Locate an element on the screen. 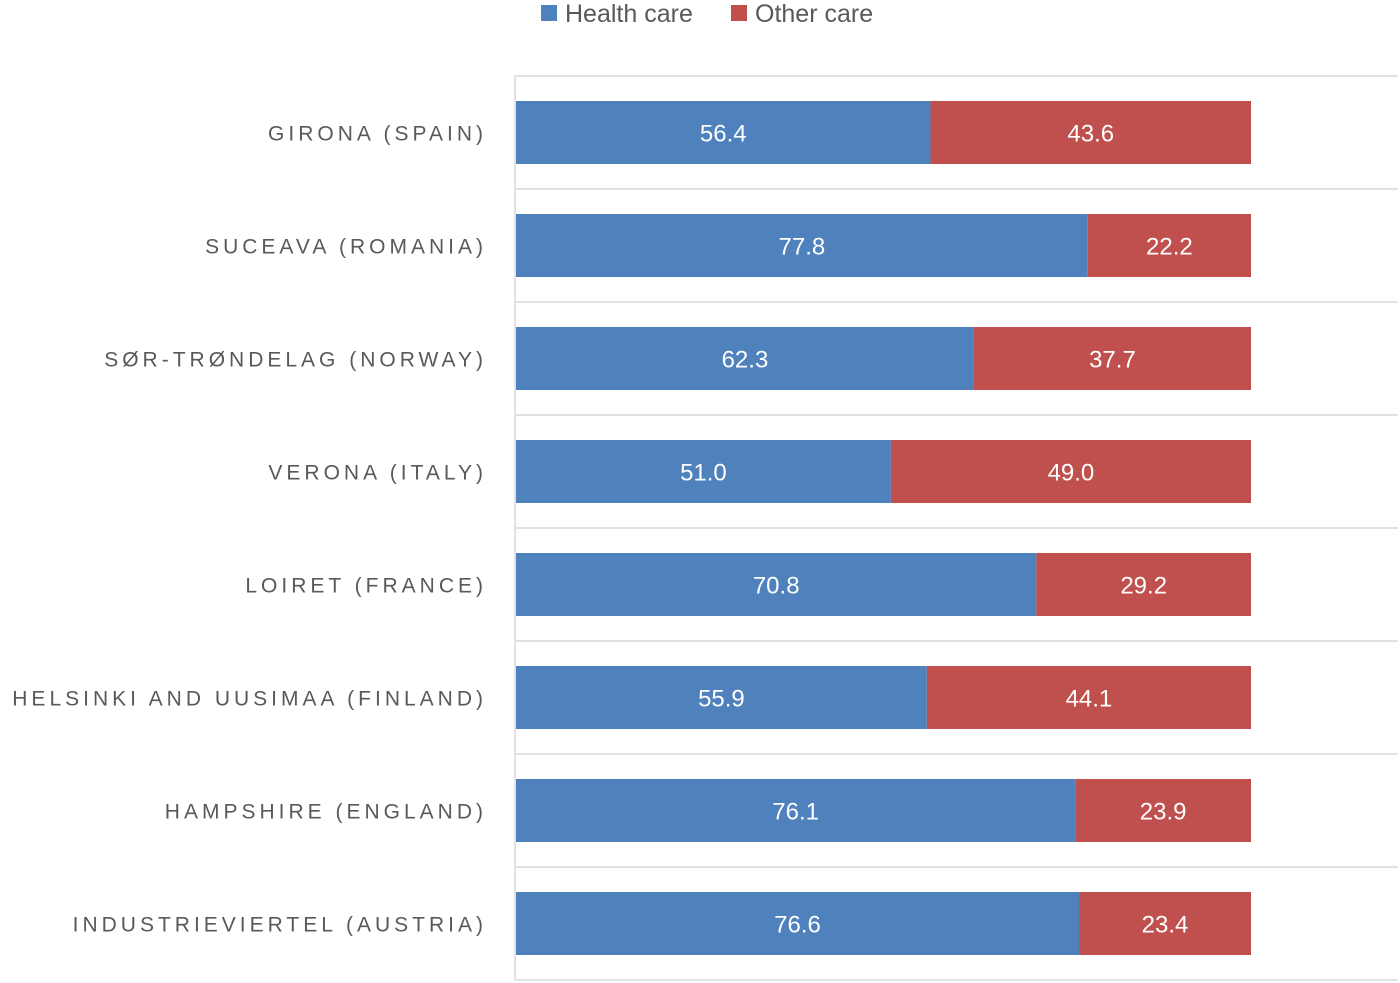 This screenshot has height=983, width=1400. legend-label-health-care: Health care is located at coordinates (629, 14).